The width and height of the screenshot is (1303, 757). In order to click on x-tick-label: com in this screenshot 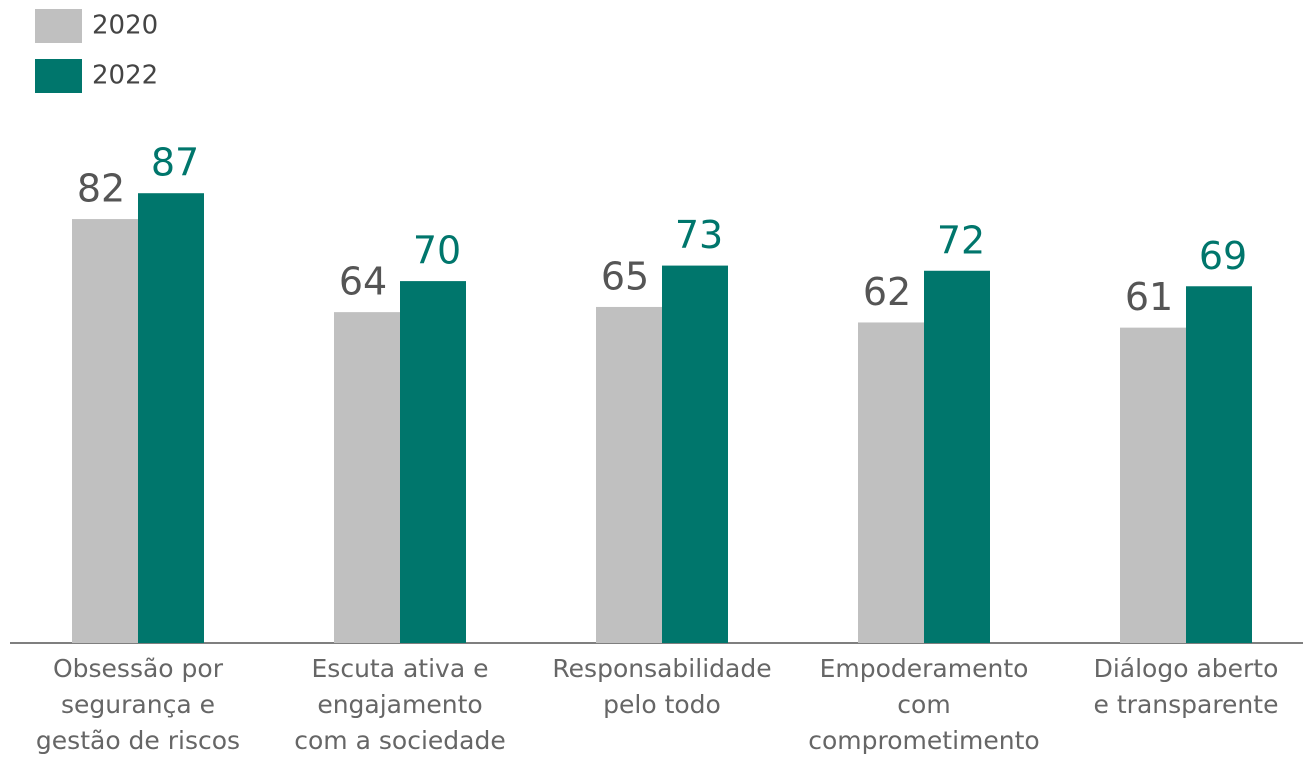, I will do `click(923, 704)`.